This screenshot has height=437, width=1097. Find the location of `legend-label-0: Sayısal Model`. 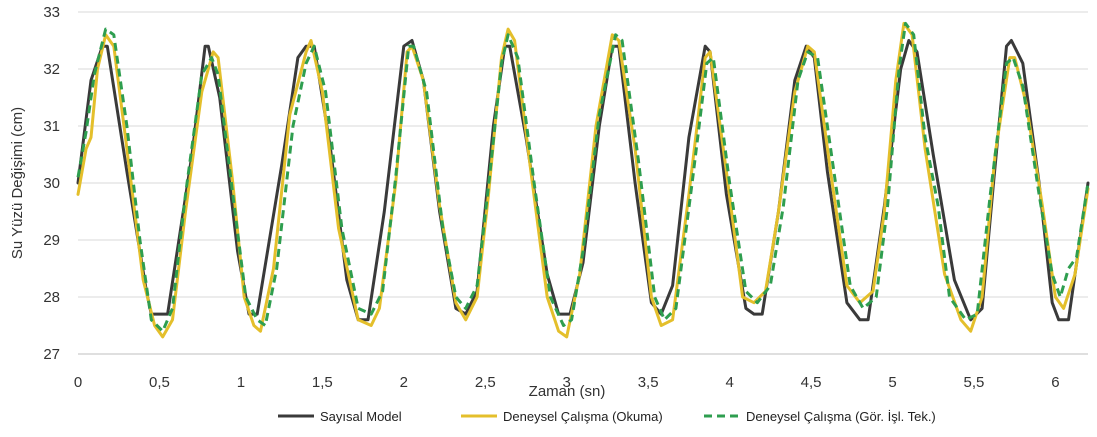

legend-label-0: Sayısal Model is located at coordinates (361, 416).